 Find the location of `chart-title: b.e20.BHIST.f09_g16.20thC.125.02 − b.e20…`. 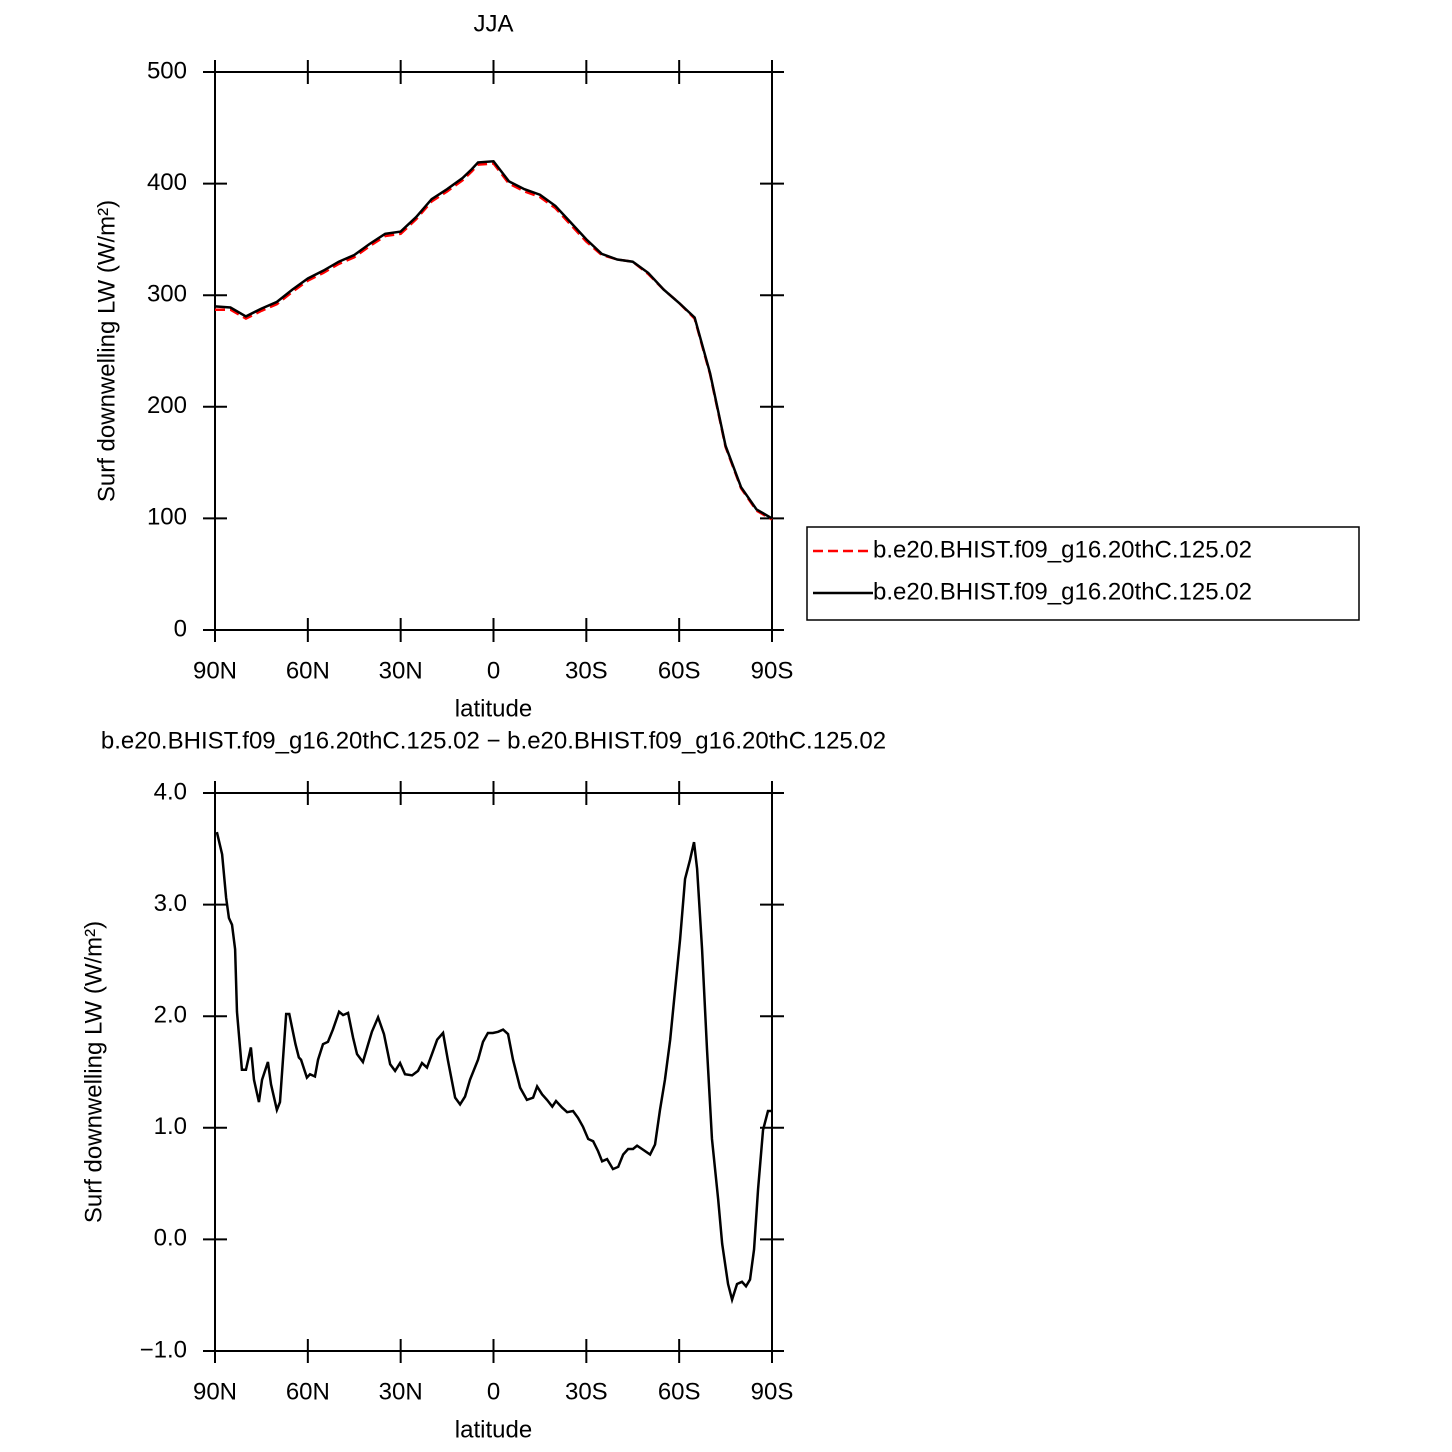

chart-title: b.e20.BHIST.f09_g16.20thC.125.02 − b.e20… is located at coordinates (493, 740).